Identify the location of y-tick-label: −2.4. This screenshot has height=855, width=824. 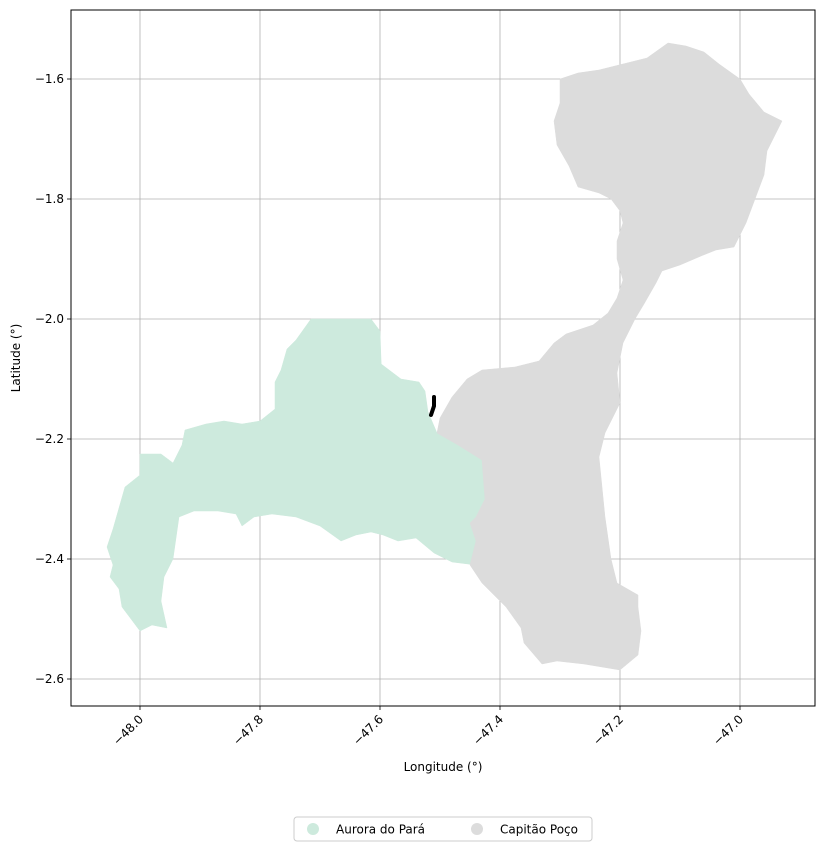
(49, 559).